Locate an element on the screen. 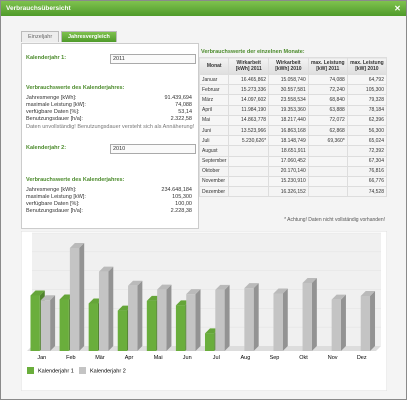 This screenshot has height=400, width=407. cell: 15.273,336 is located at coordinates (249, 90).